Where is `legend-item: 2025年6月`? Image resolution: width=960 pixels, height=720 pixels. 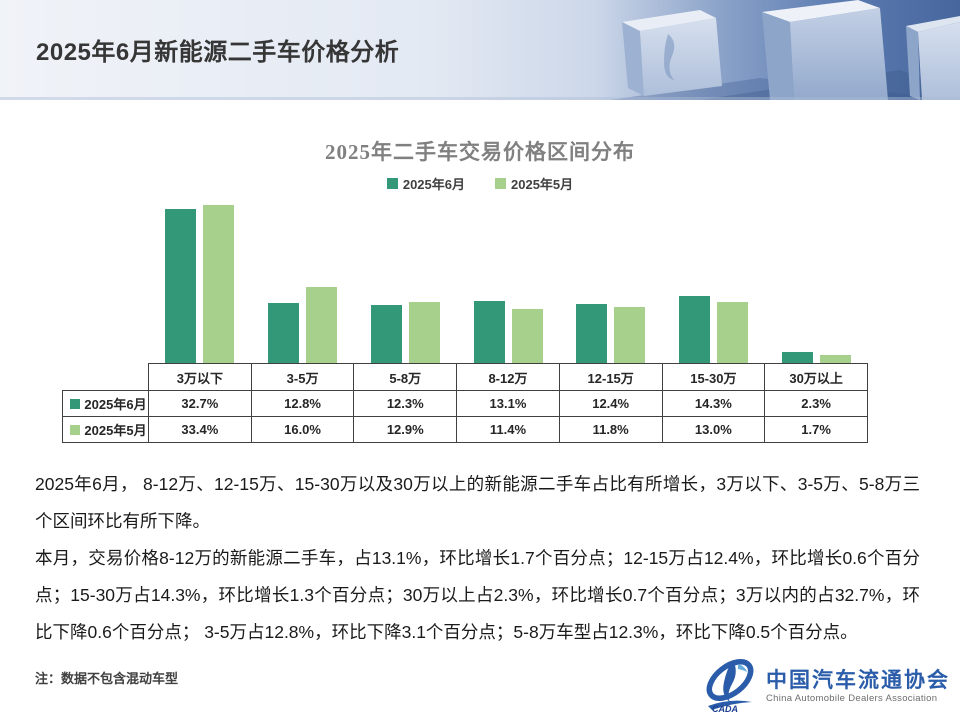
legend-item: 2025年6月 is located at coordinates (425, 183).